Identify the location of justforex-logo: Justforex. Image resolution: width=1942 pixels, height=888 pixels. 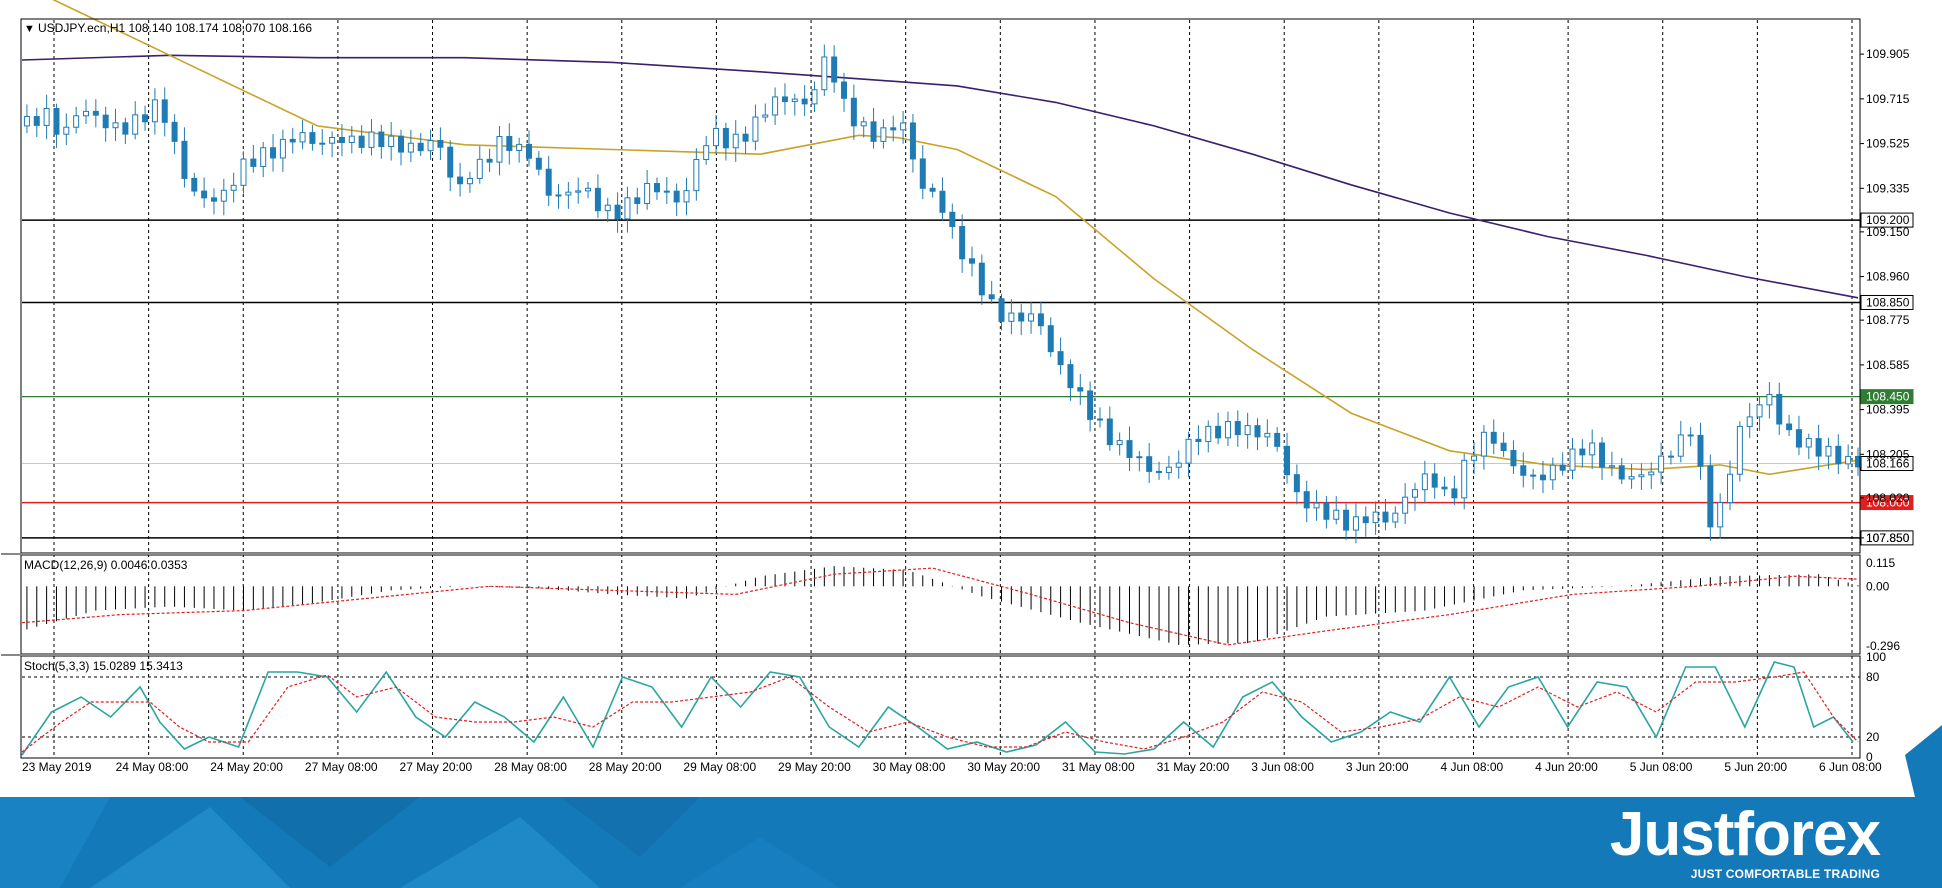
(1745, 834).